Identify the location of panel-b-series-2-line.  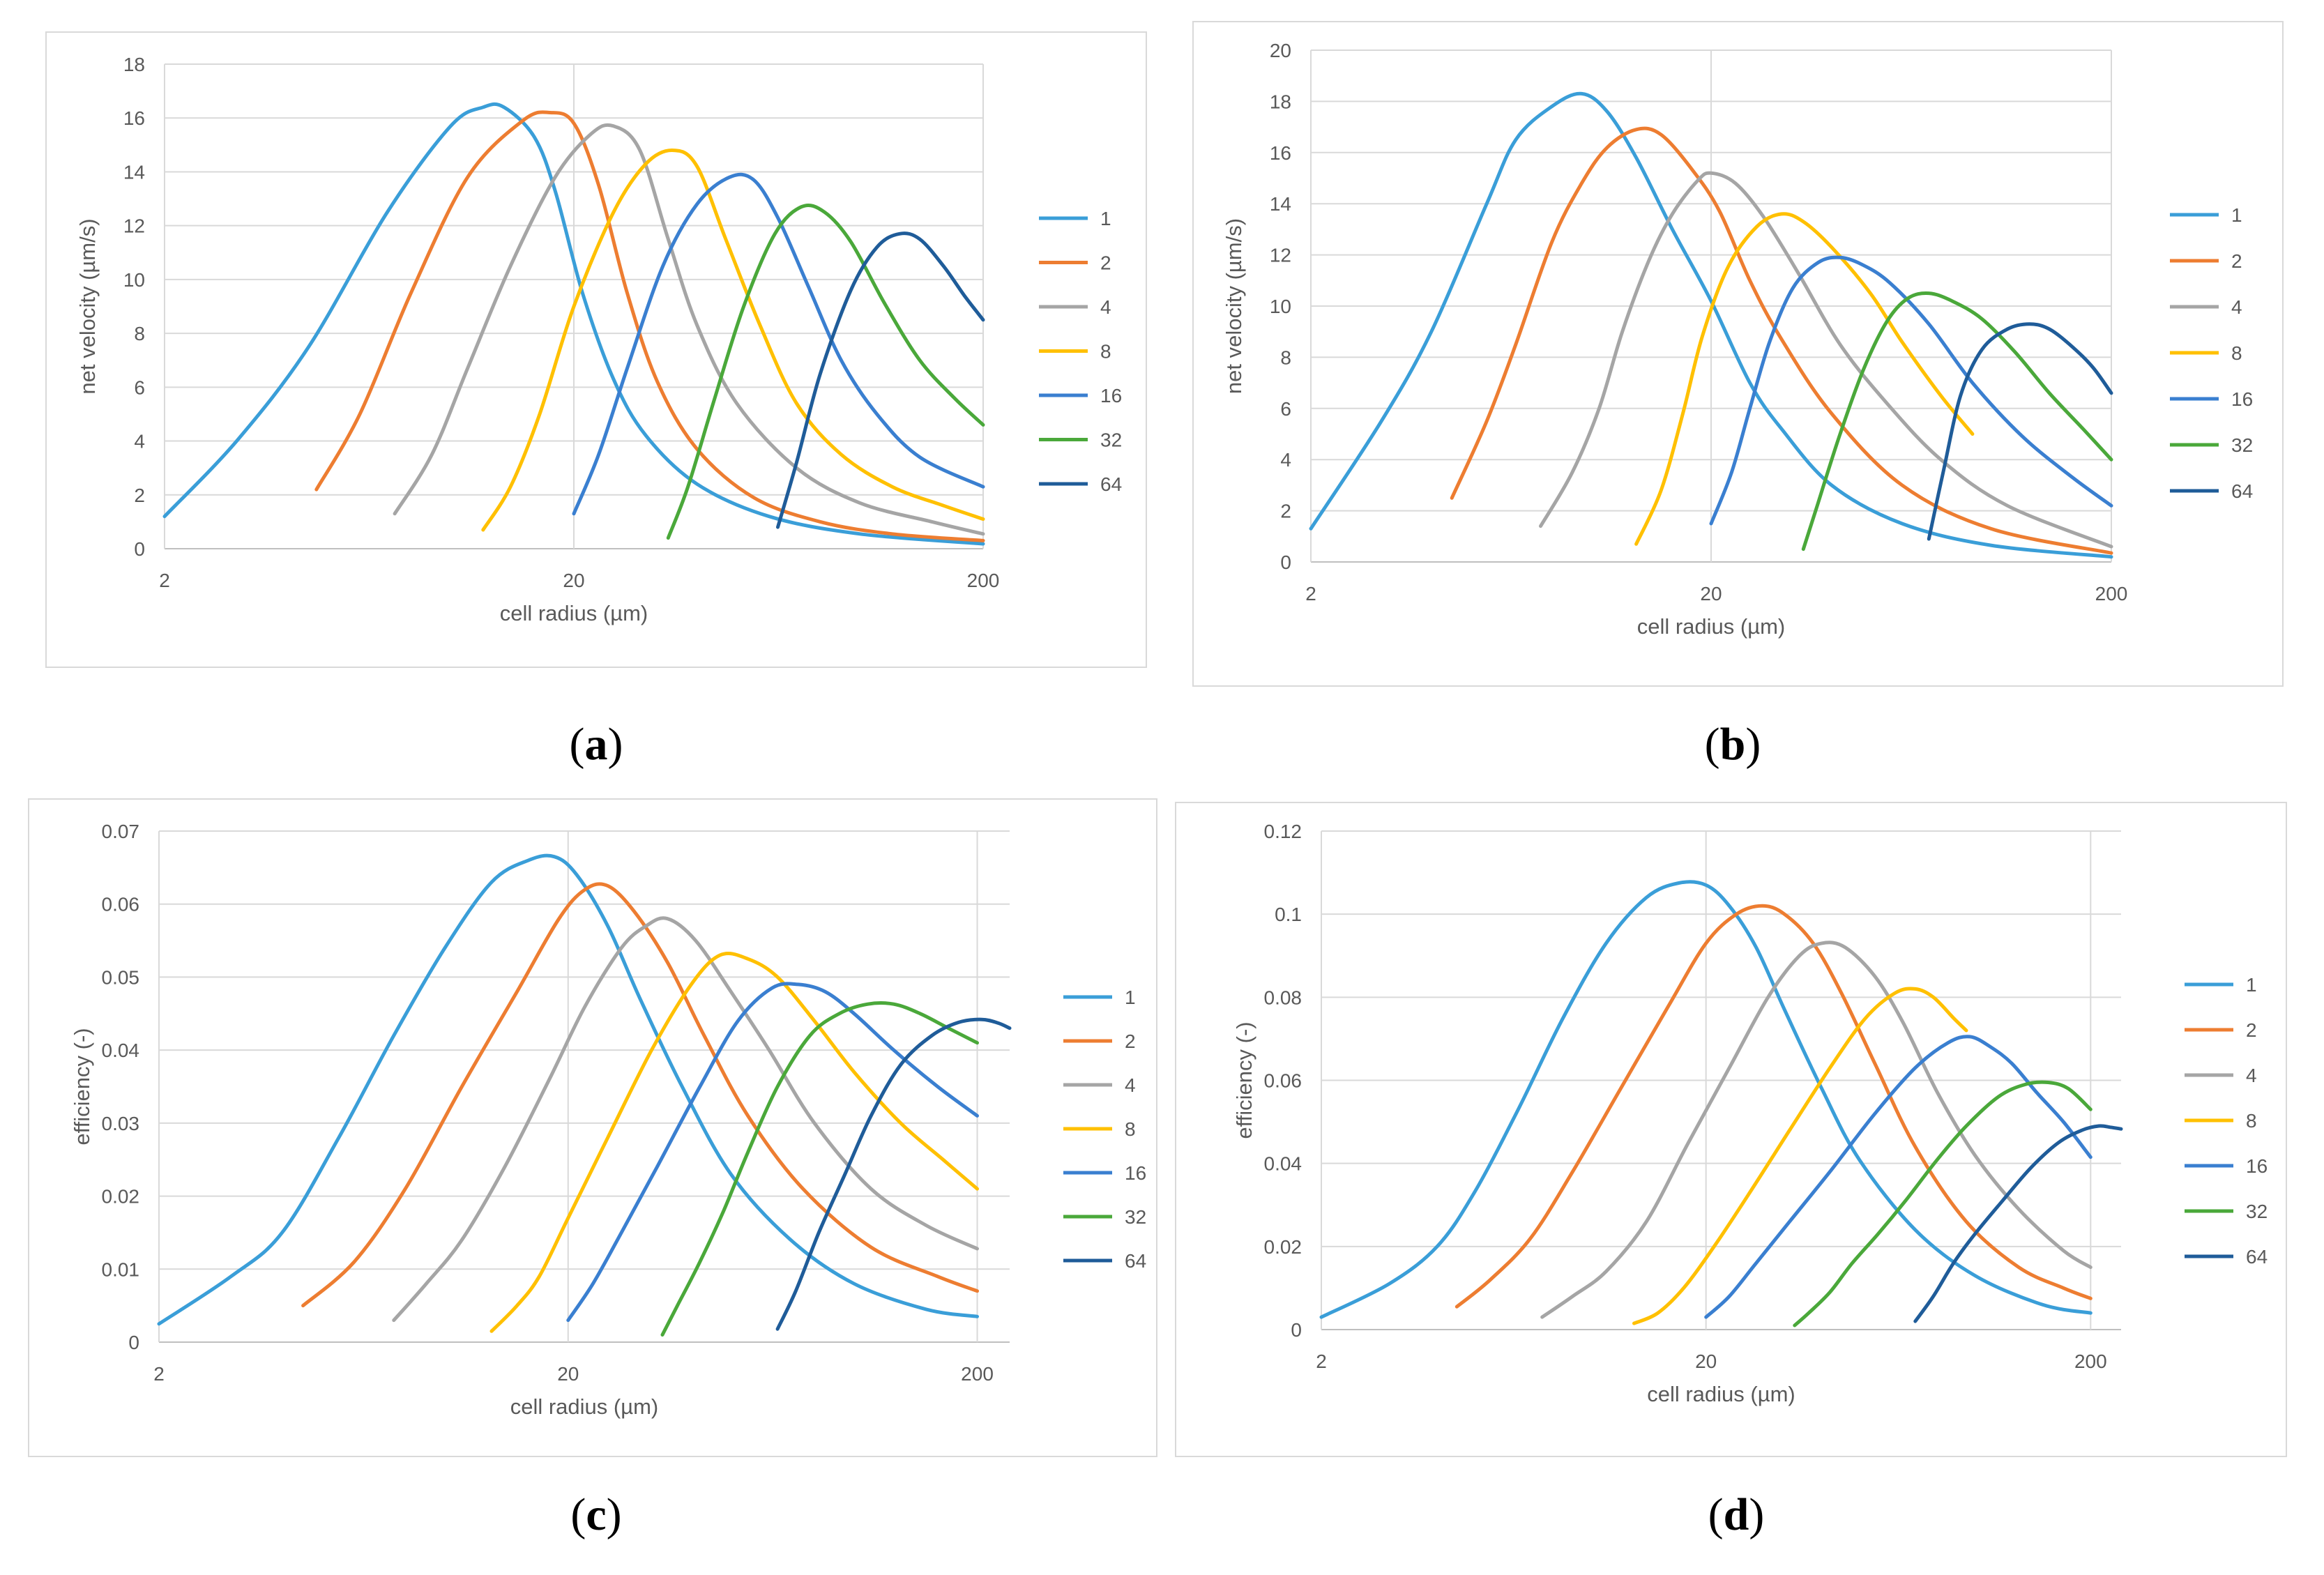
(1781, 341).